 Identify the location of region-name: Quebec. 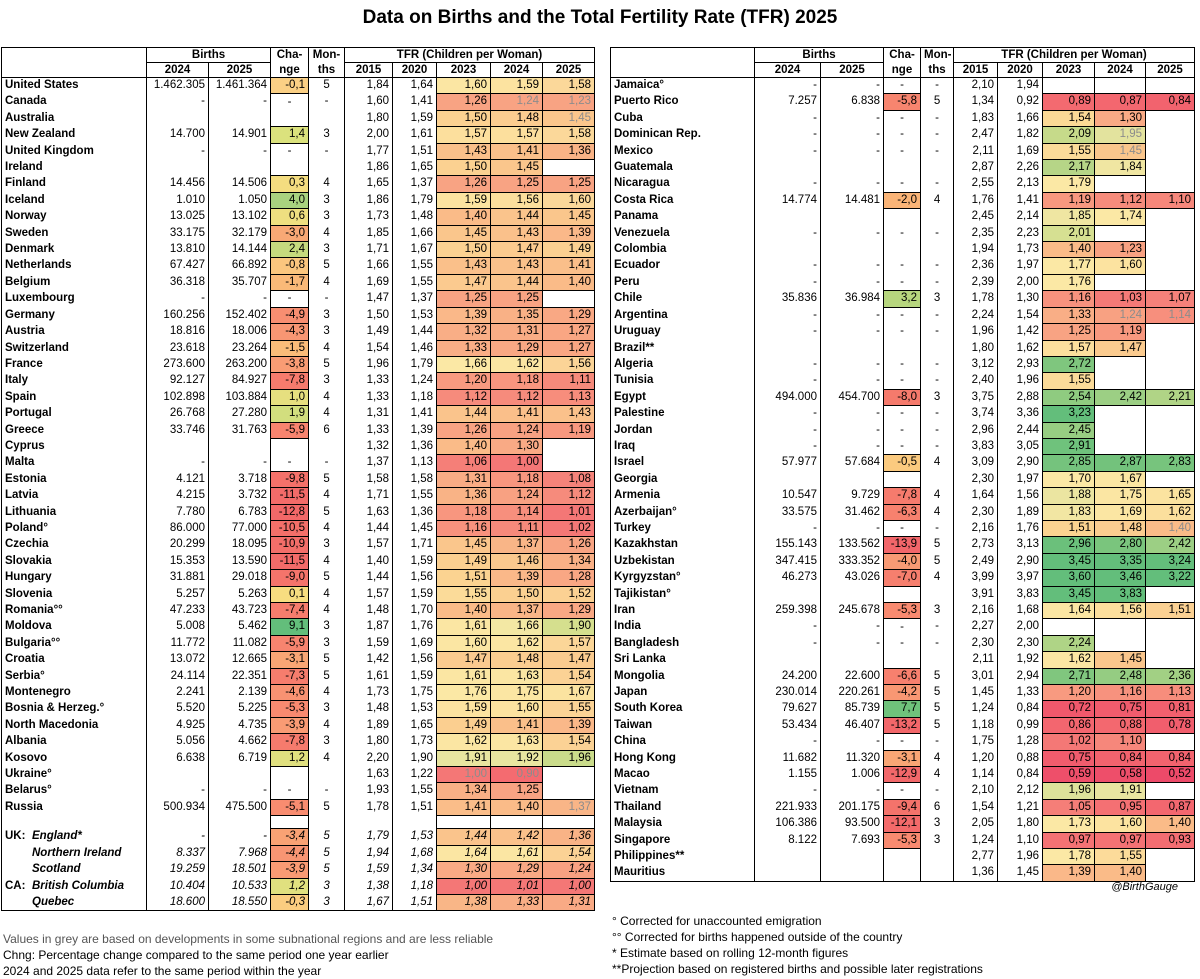
(53, 901).